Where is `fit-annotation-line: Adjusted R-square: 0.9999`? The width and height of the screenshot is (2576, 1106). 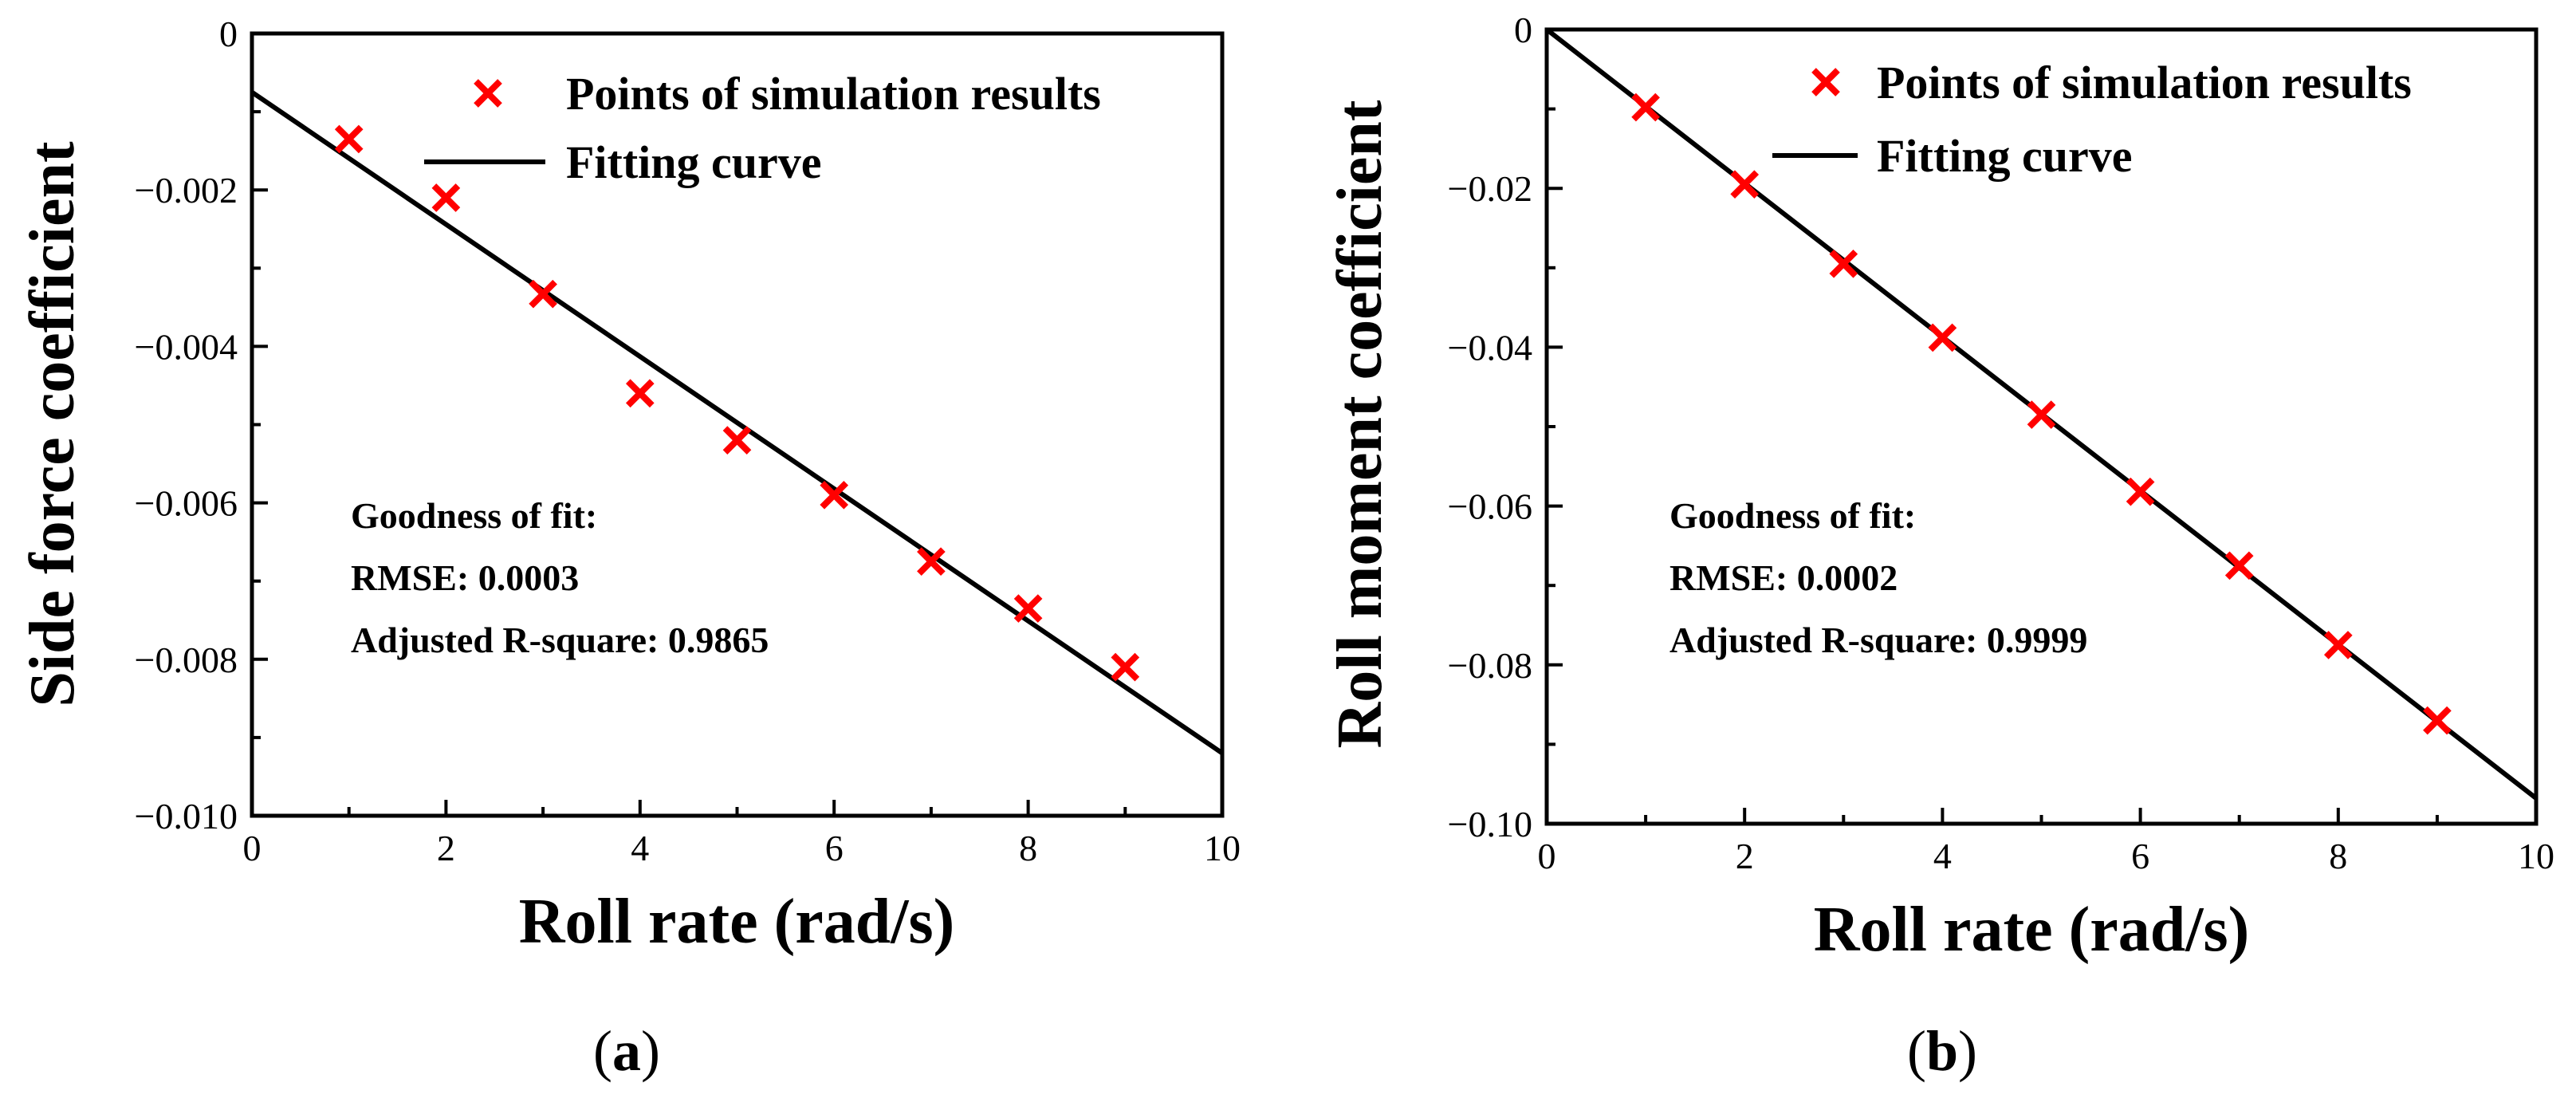
fit-annotation-line: Adjusted R-square: 0.9999 is located at coordinates (1878, 640).